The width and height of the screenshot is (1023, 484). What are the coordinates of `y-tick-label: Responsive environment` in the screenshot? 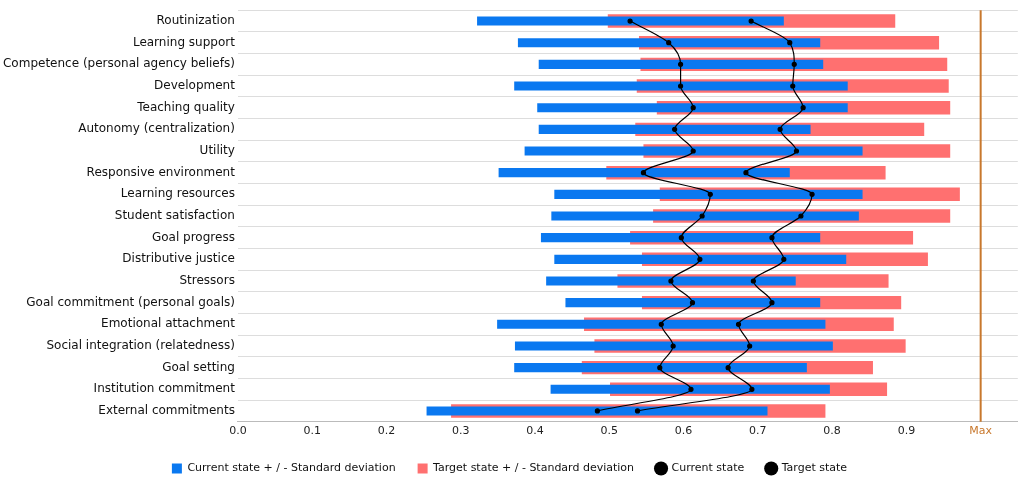 It's located at (161, 171).